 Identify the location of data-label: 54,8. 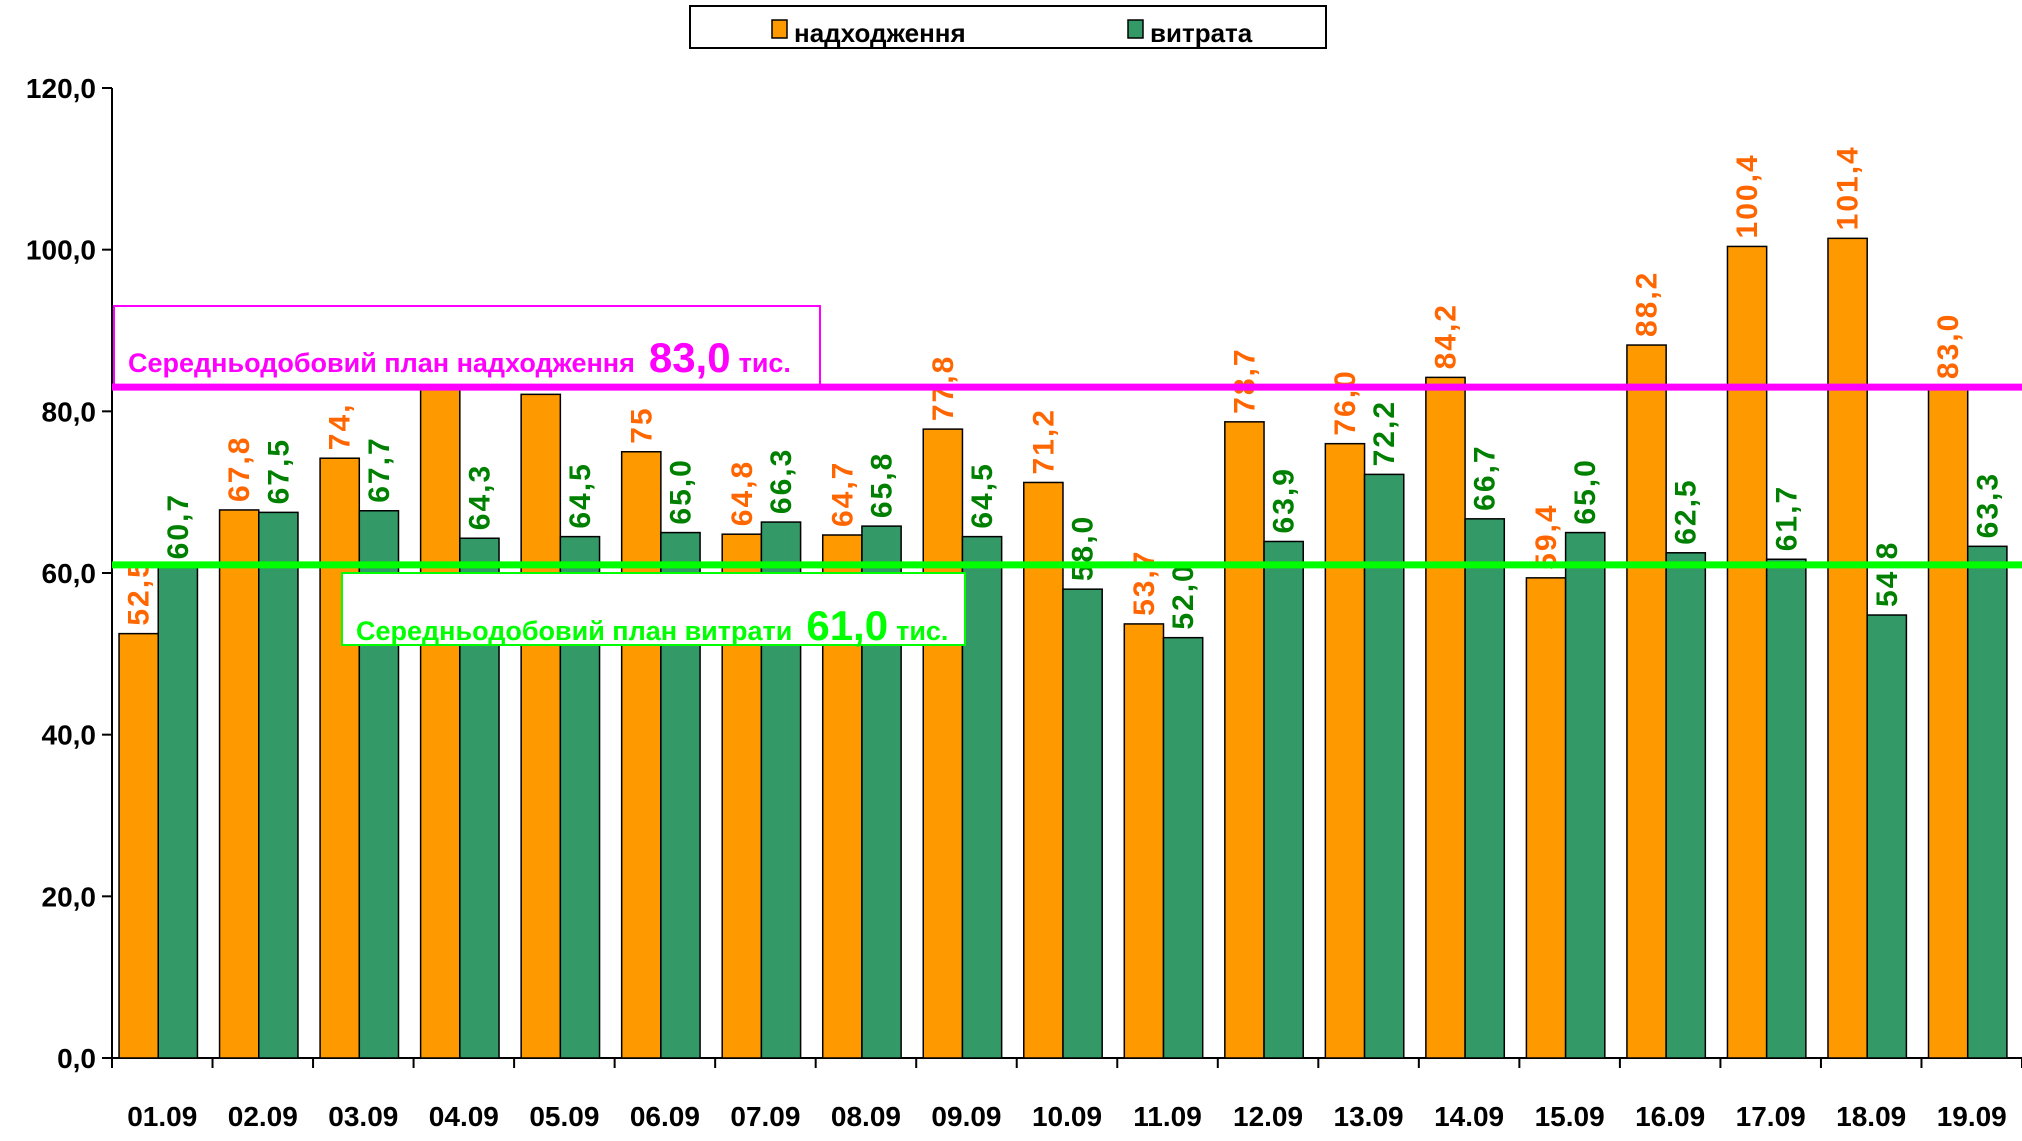
(1887, 574).